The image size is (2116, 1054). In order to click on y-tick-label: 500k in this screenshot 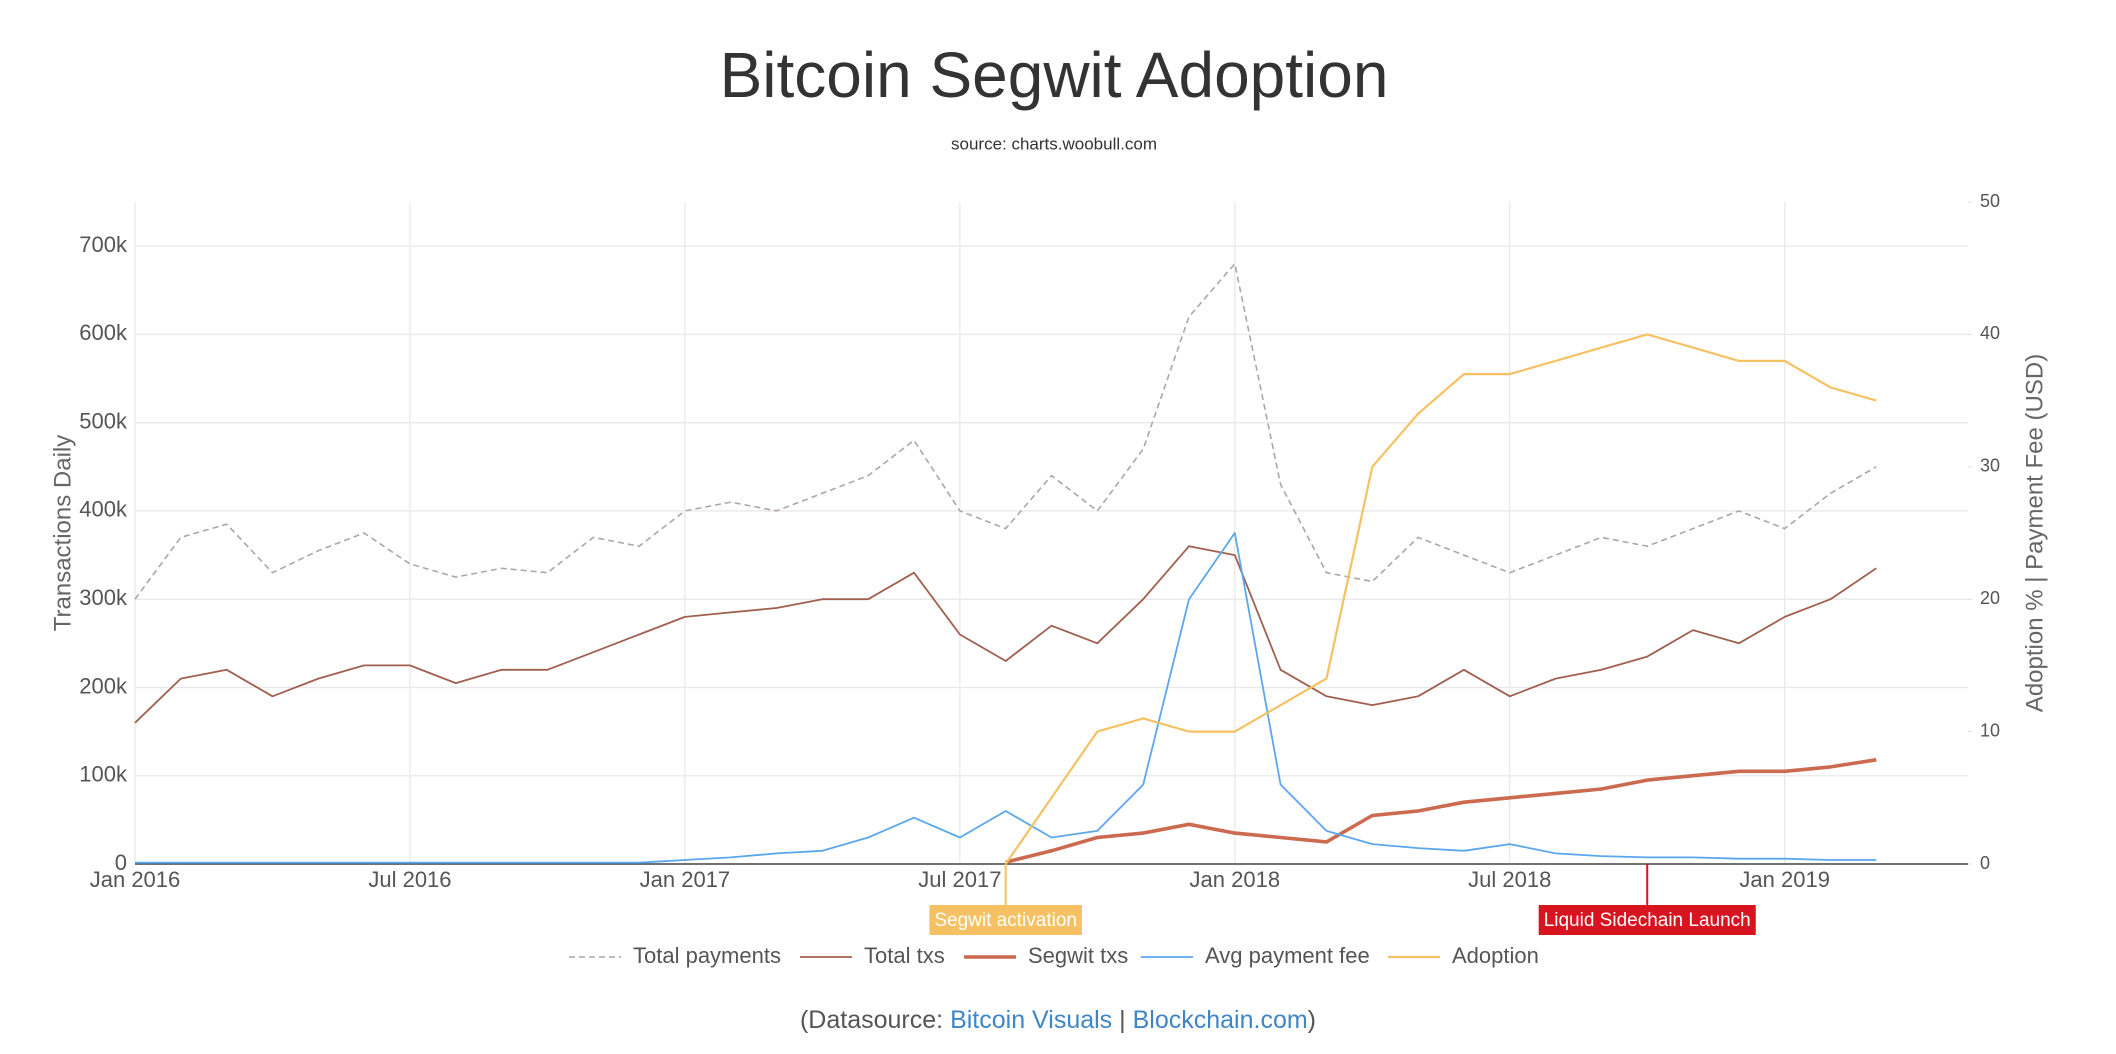, I will do `click(103, 420)`.